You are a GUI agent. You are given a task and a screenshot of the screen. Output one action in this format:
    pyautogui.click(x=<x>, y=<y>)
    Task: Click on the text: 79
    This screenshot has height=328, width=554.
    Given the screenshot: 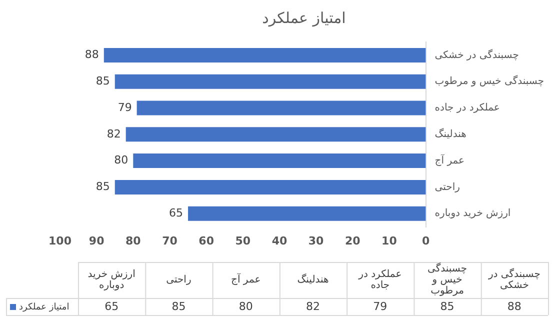 What is the action you would take?
    pyautogui.click(x=380, y=306)
    